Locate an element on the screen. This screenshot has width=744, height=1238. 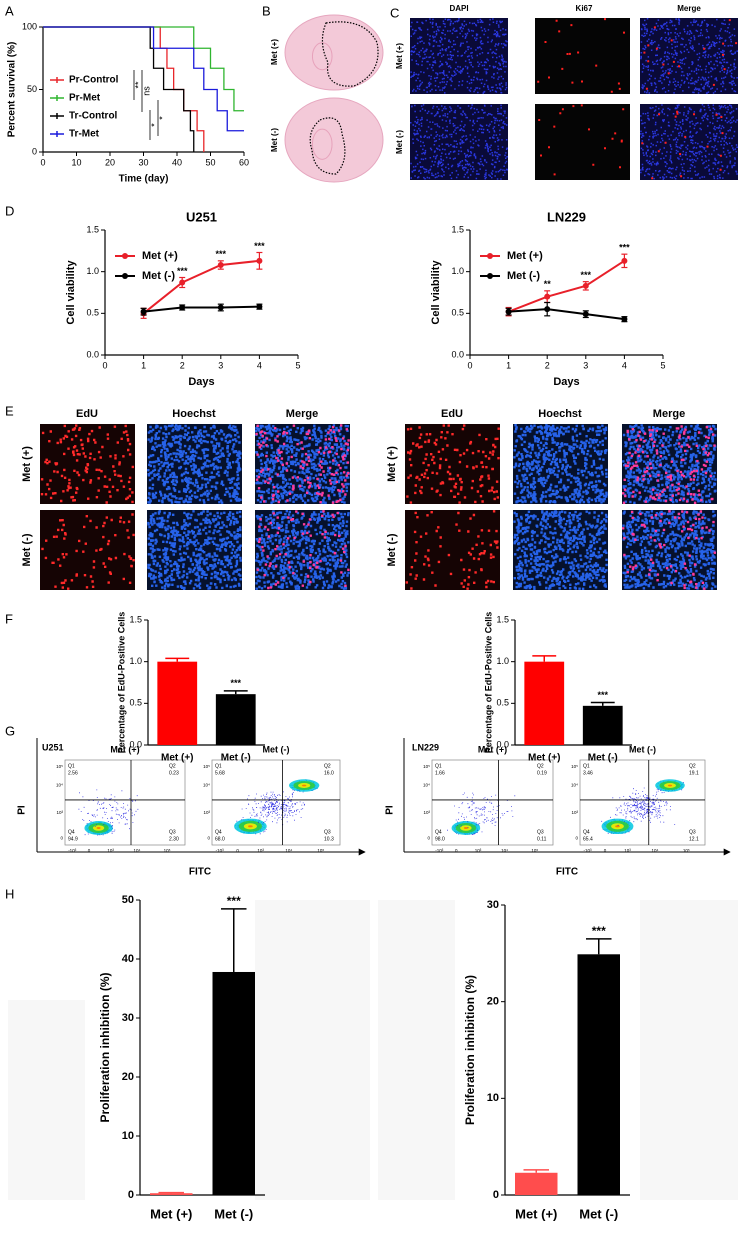
chart-title: U251 is located at coordinates (201, 216).